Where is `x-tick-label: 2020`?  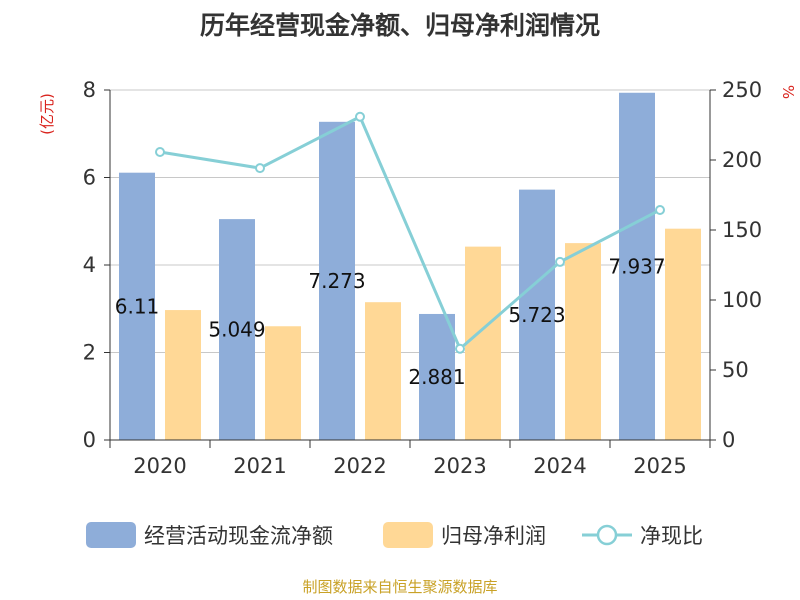
x-tick-label: 2020 is located at coordinates (159, 466).